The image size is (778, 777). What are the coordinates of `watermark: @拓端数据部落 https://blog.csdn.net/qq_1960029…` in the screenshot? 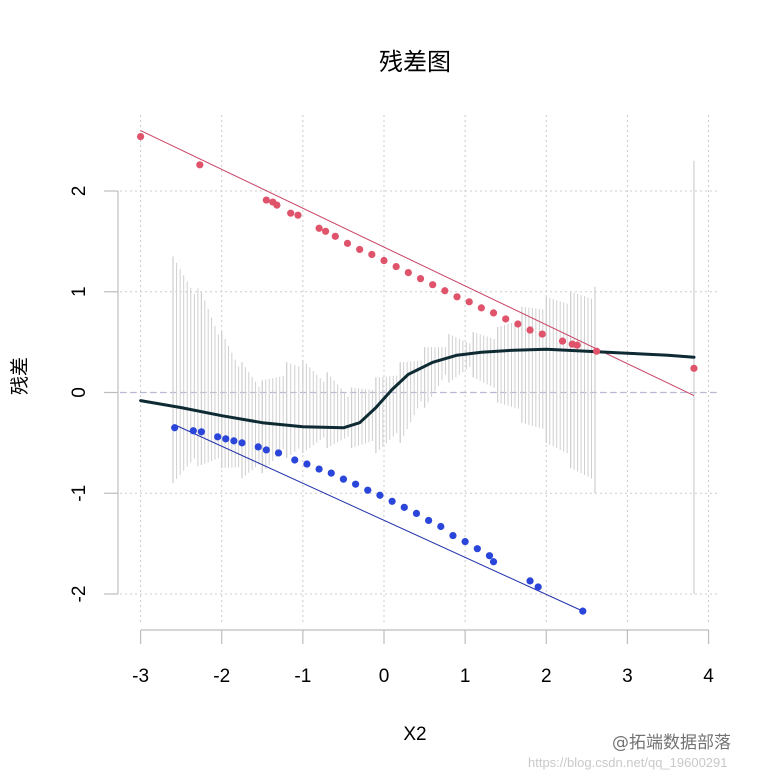 It's located at (629, 751).